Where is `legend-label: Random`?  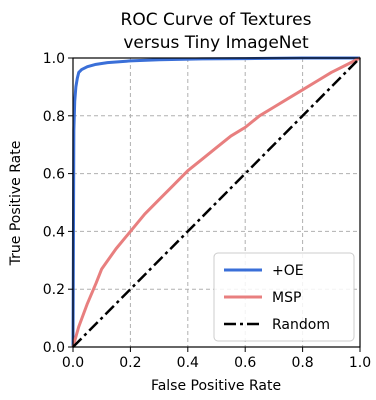 legend-label: Random is located at coordinates (301, 325).